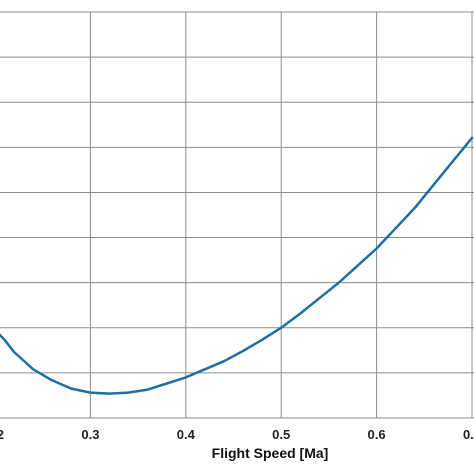  I want to click on x-tick-label: 0.5, so click(281, 434).